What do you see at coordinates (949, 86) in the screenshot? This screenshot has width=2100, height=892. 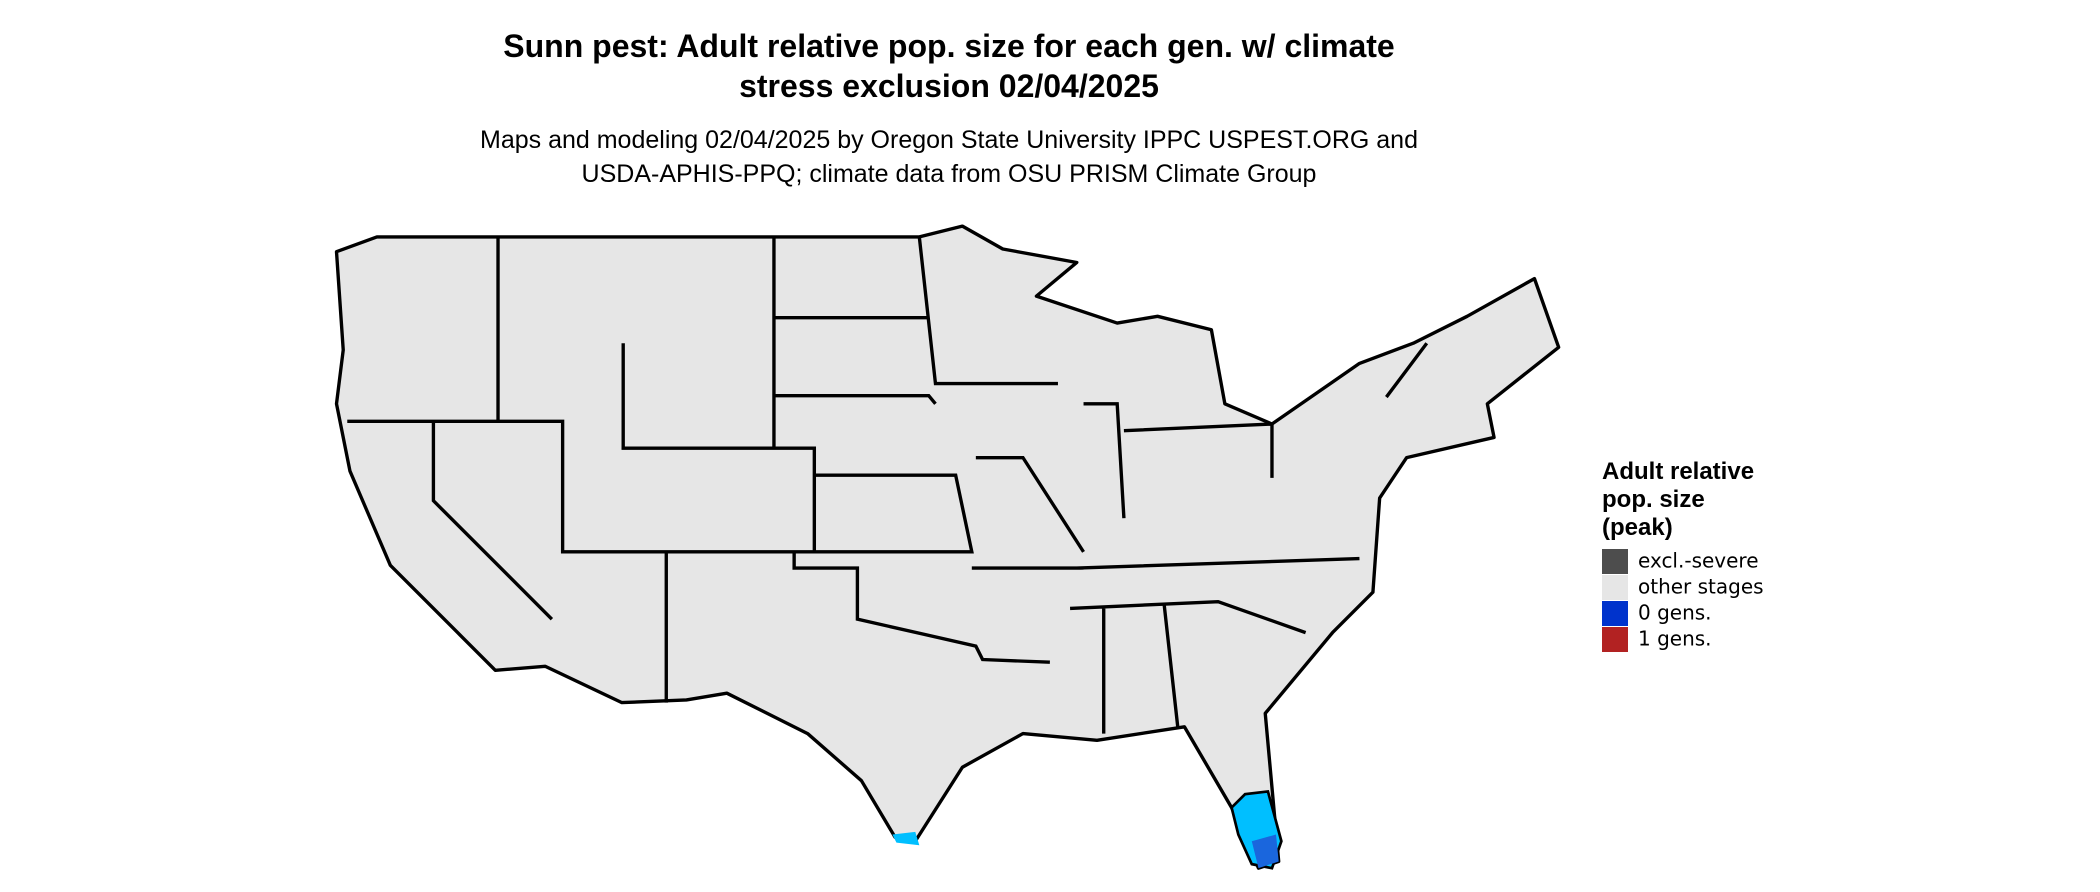 I see `title-line: stress exclusion 02/04/2025` at bounding box center [949, 86].